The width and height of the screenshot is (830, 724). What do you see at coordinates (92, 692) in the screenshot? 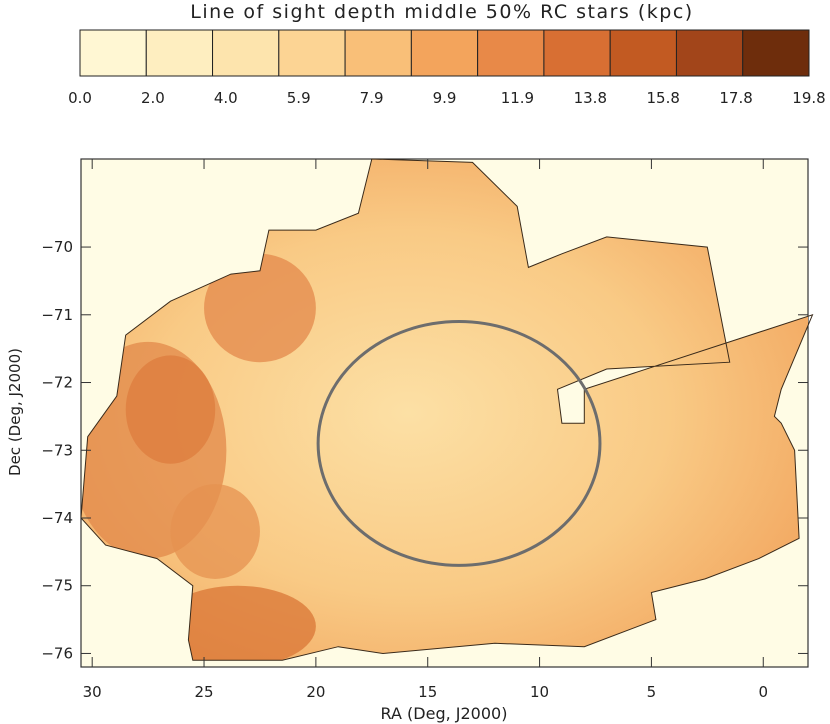
I see `x-tick-label: 30` at bounding box center [92, 692].